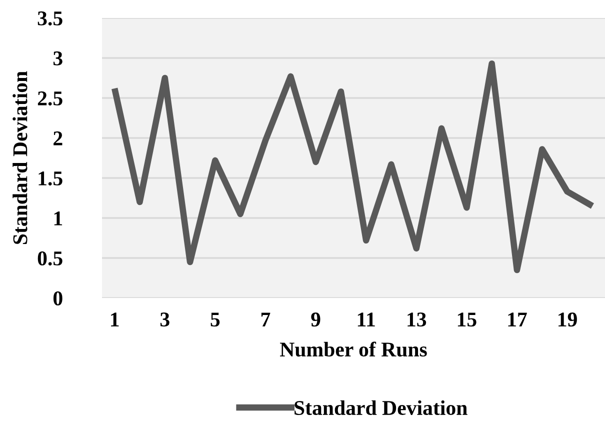 Image resolution: width=605 pixels, height=438 pixels. I want to click on x-tick-label: 1, so click(115, 319).